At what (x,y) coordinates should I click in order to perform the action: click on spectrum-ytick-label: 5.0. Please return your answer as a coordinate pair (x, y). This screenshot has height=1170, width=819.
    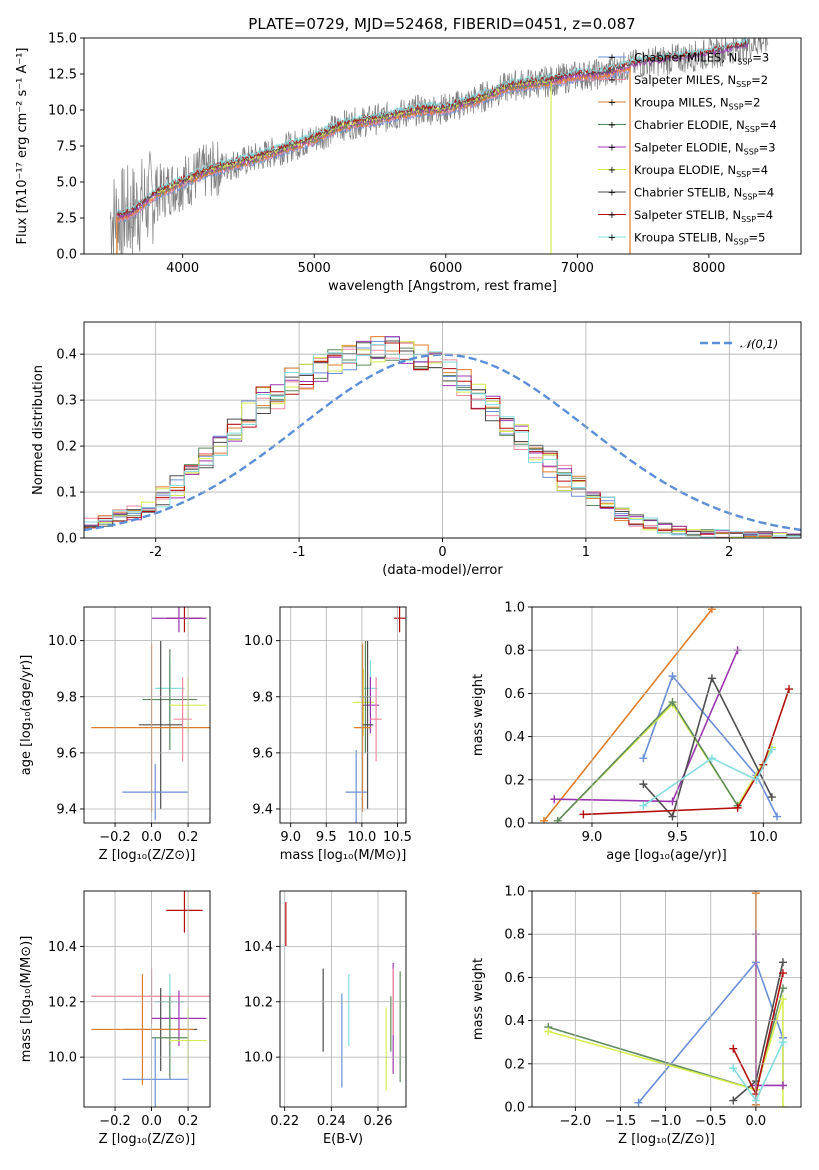
    Looking at the image, I should click on (66, 183).